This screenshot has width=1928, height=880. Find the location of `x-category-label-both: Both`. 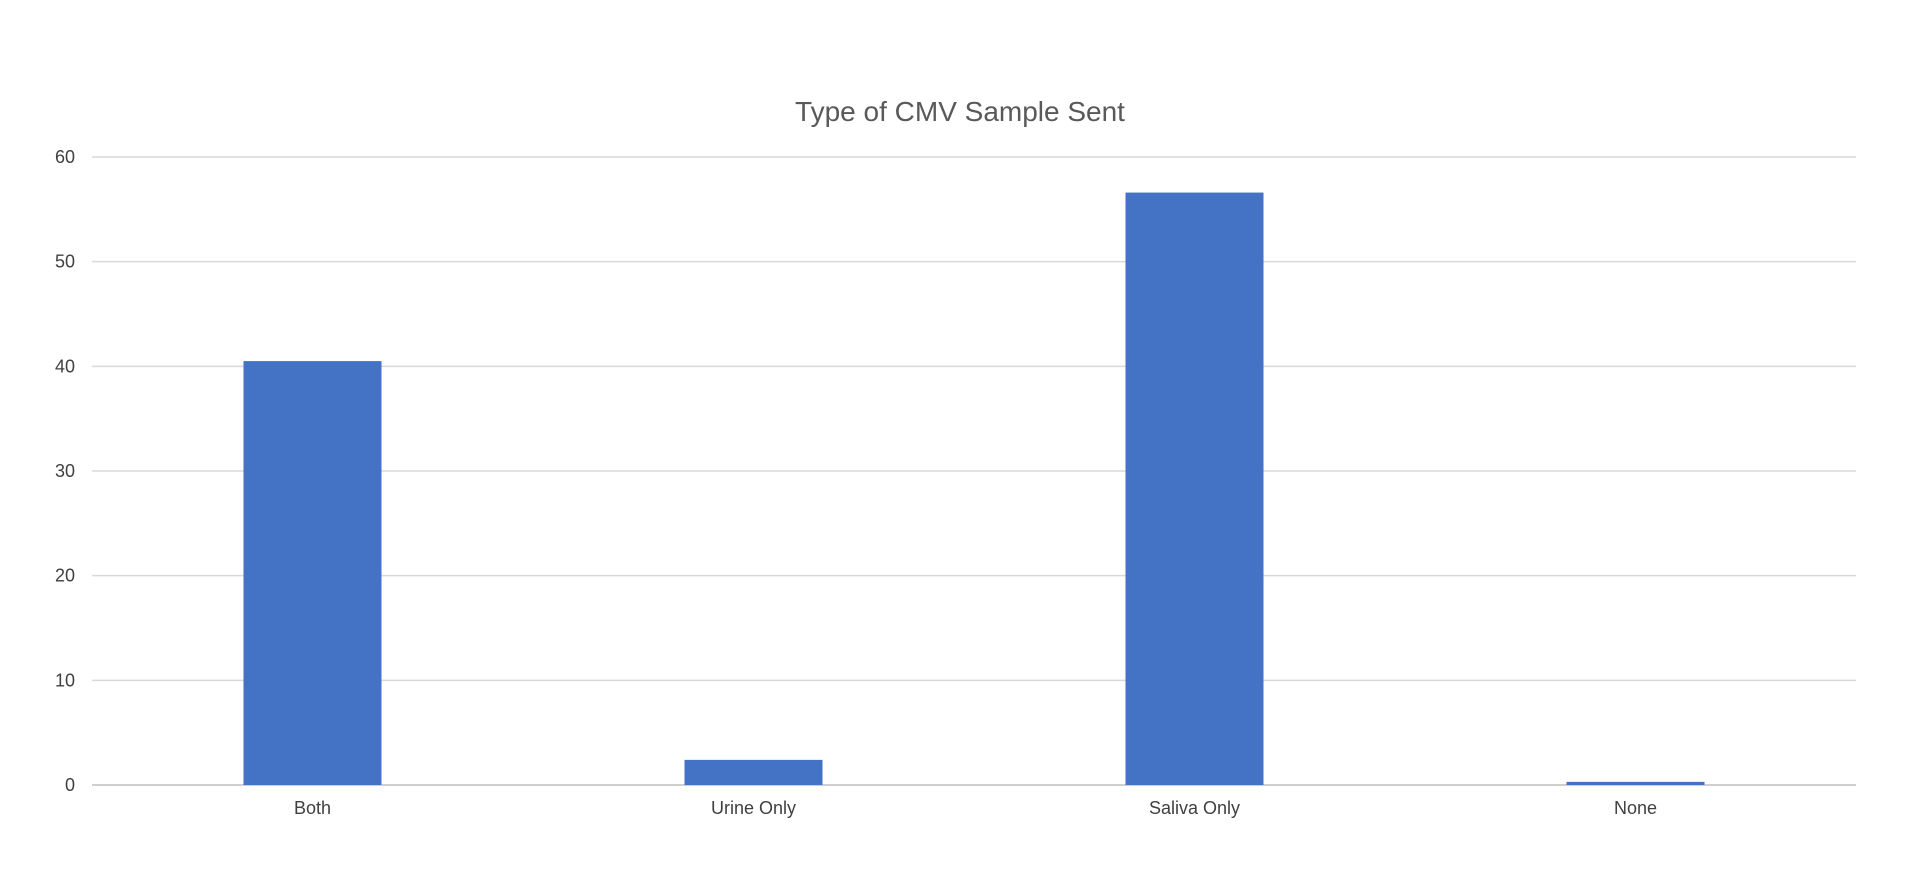

x-category-label-both: Both is located at coordinates (312, 808).